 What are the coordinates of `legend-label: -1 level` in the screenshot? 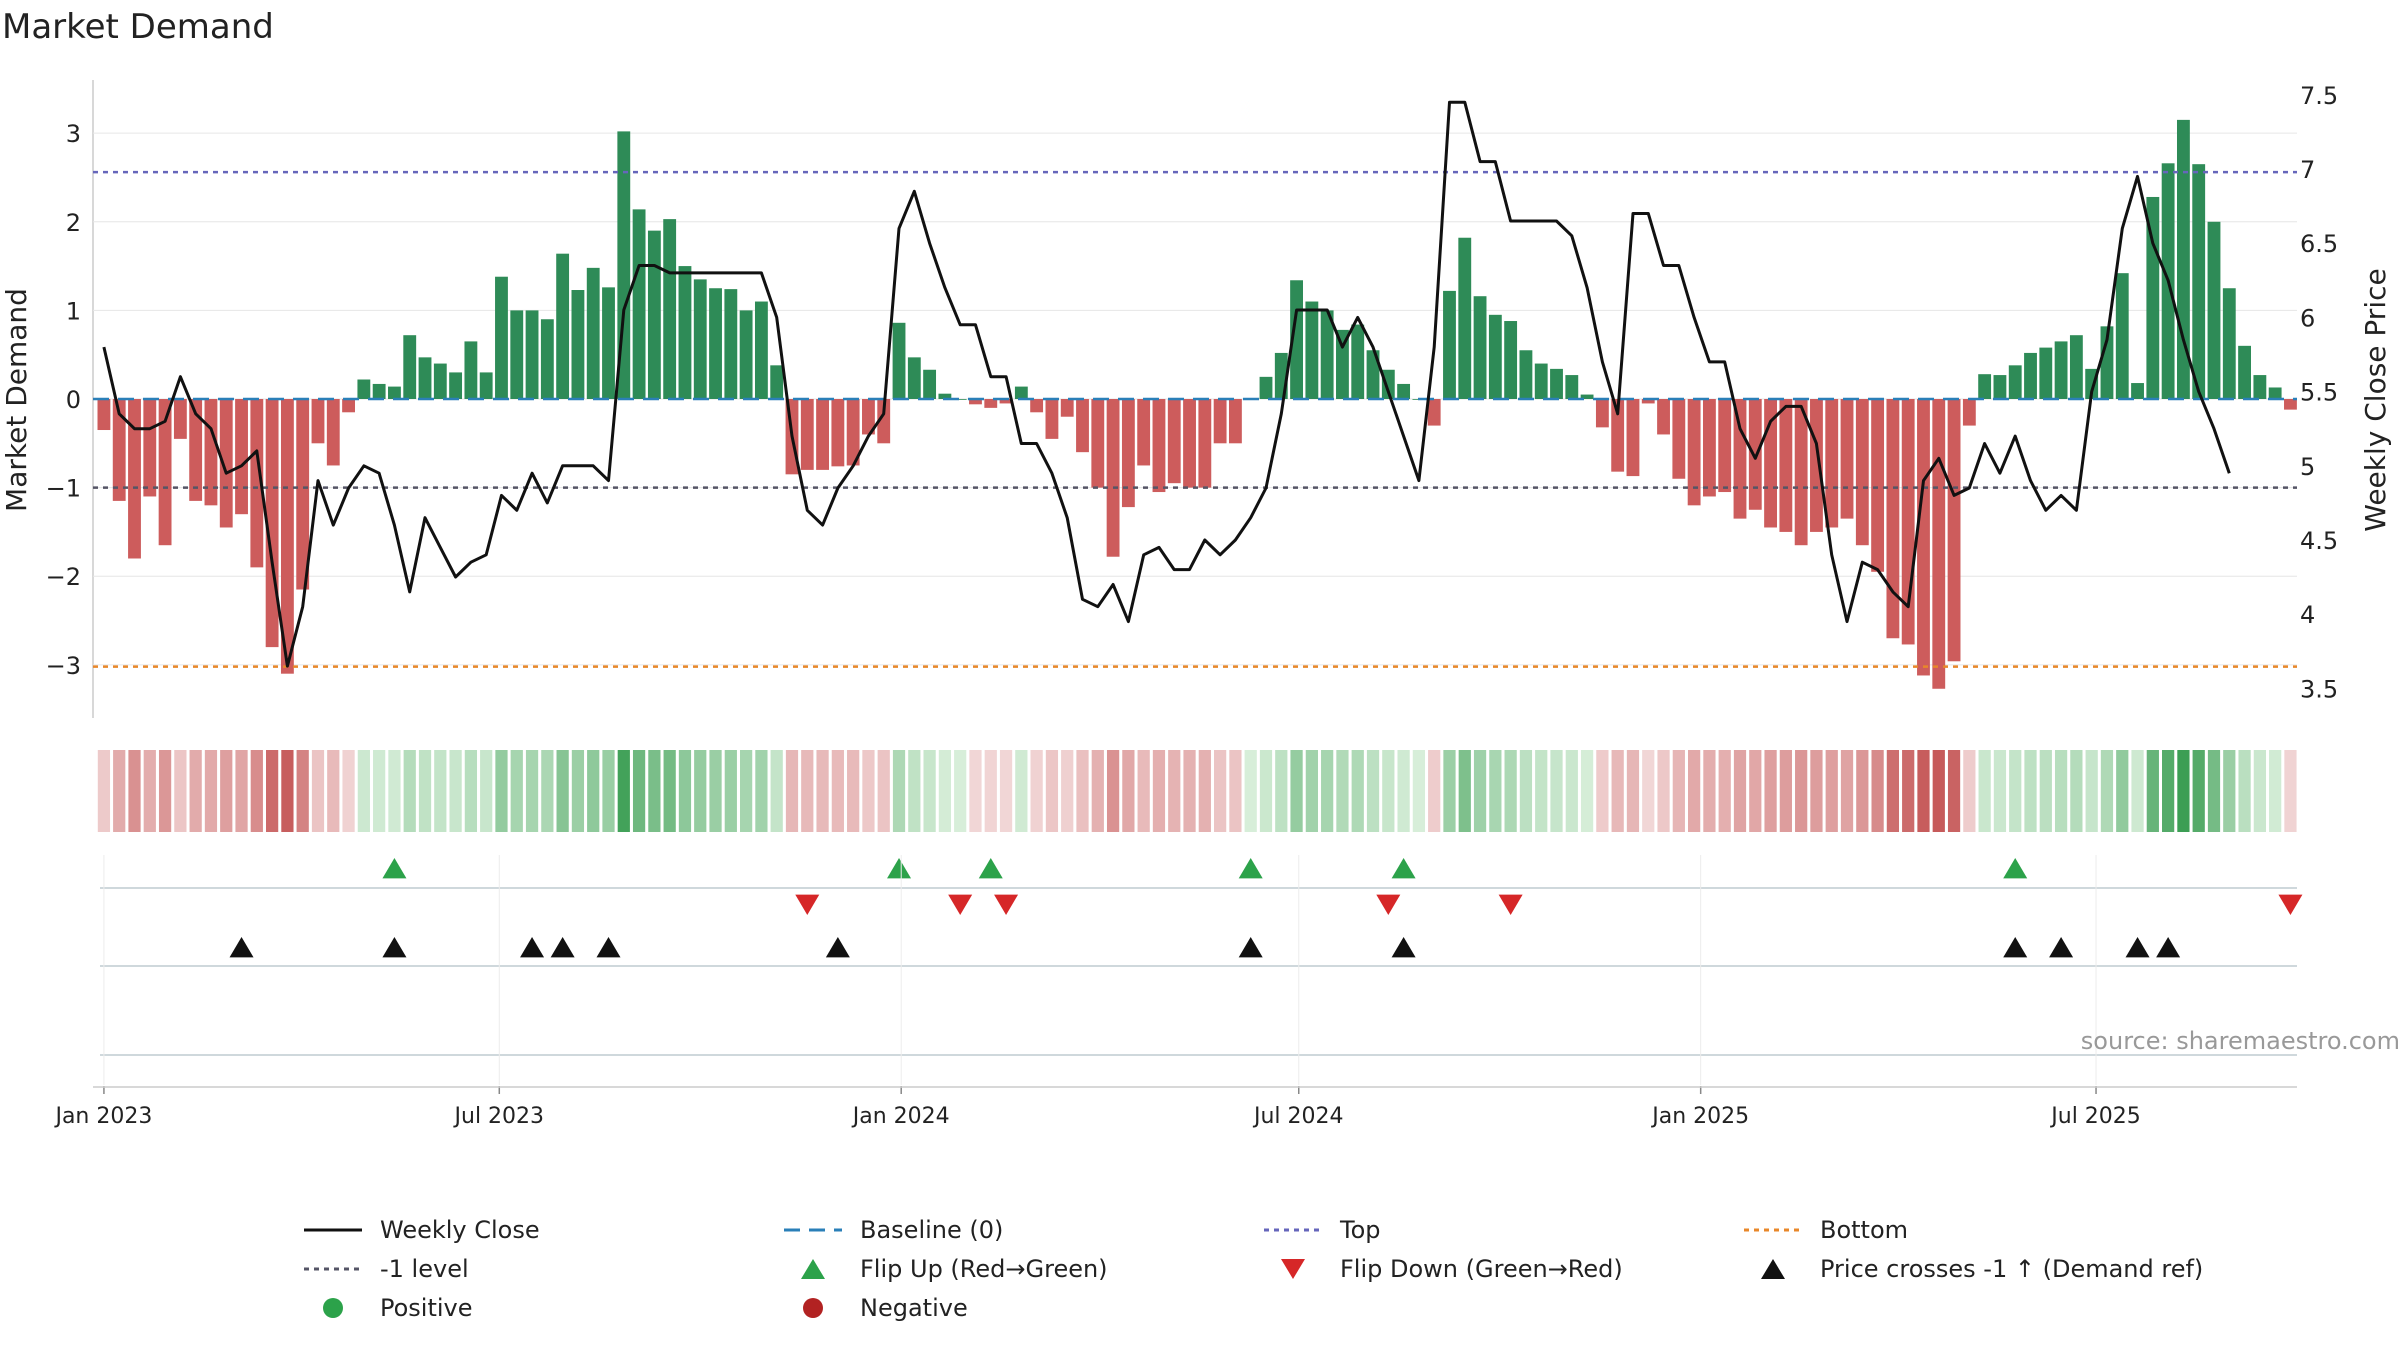 It's located at (424, 1268).